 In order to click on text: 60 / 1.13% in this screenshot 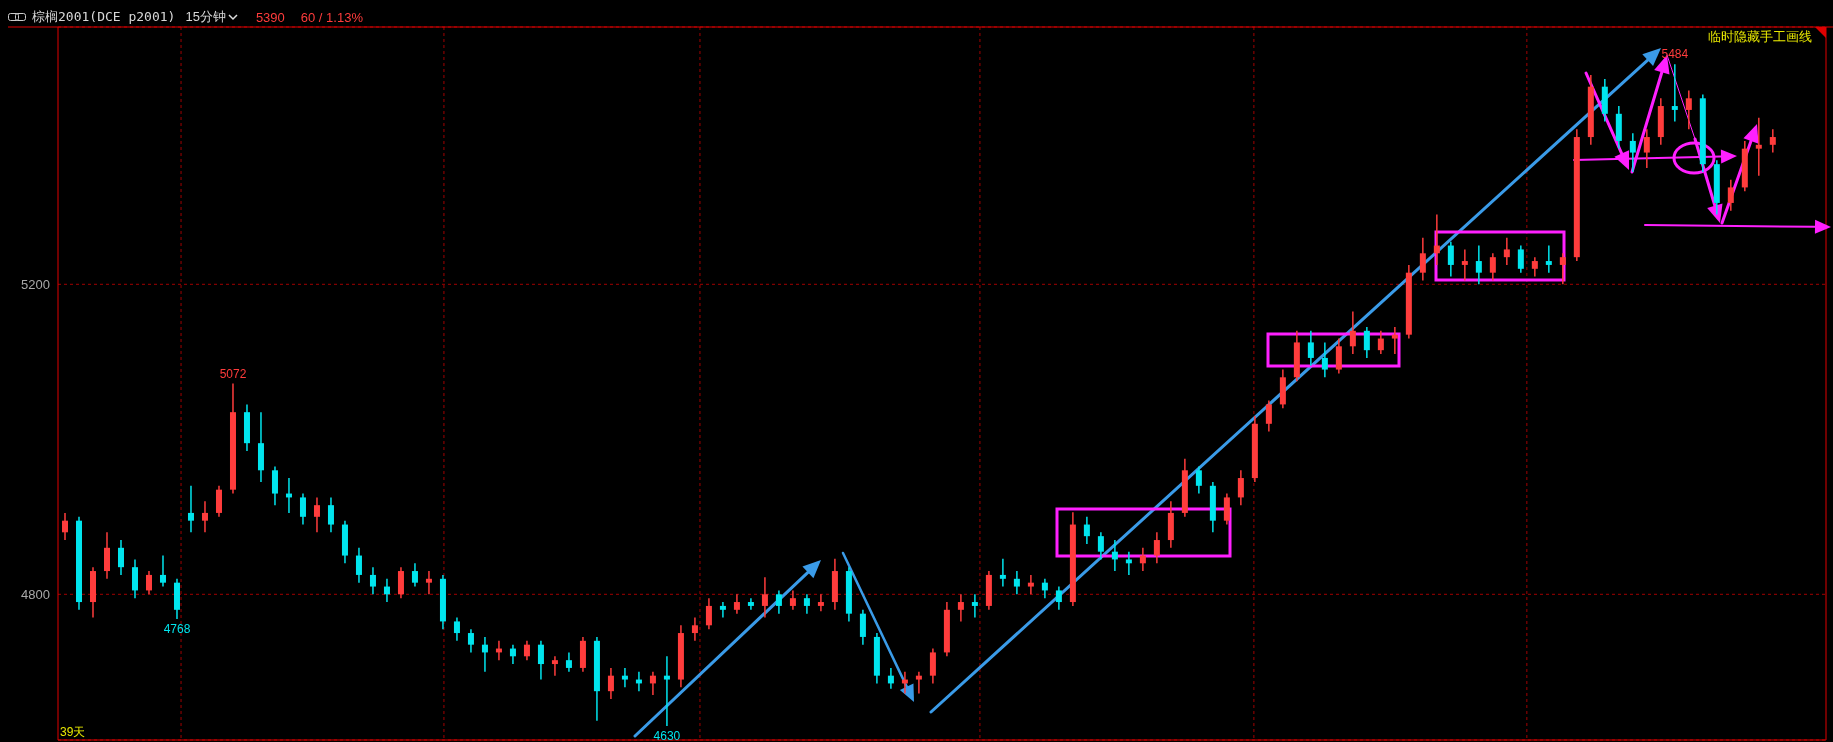, I will do `click(331, 17)`.